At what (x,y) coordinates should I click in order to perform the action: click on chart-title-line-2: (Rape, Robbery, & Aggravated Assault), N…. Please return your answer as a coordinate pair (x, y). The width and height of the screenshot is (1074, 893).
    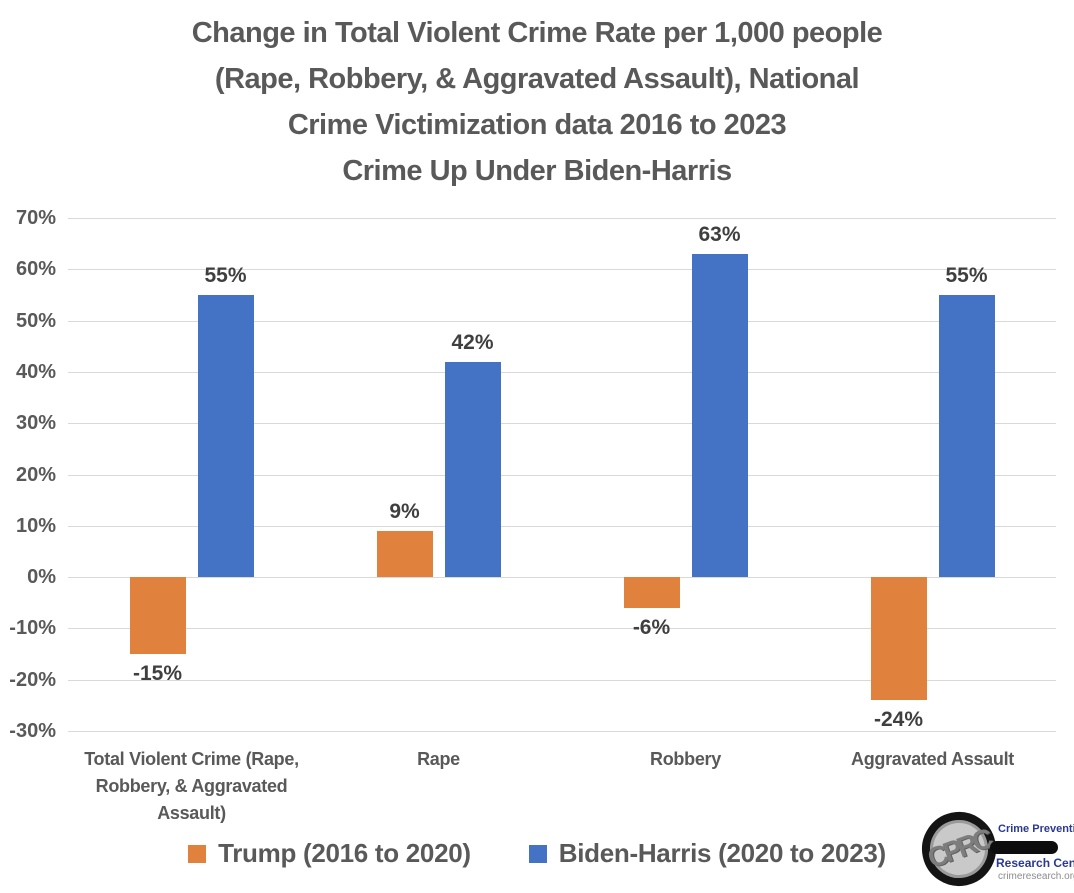
    Looking at the image, I should click on (537, 79).